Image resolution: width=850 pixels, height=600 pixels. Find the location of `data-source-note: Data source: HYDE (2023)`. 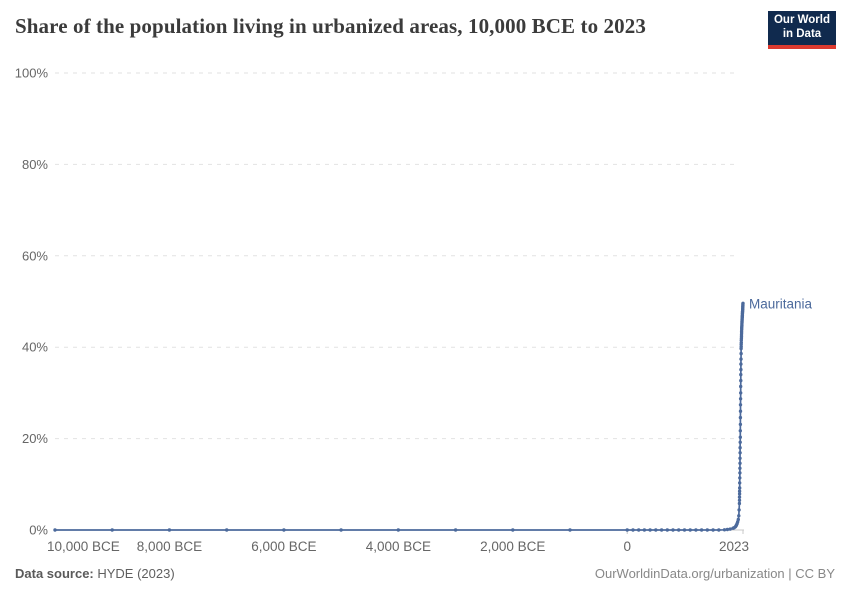

data-source-note: Data source: HYDE (2023) is located at coordinates (95, 573).